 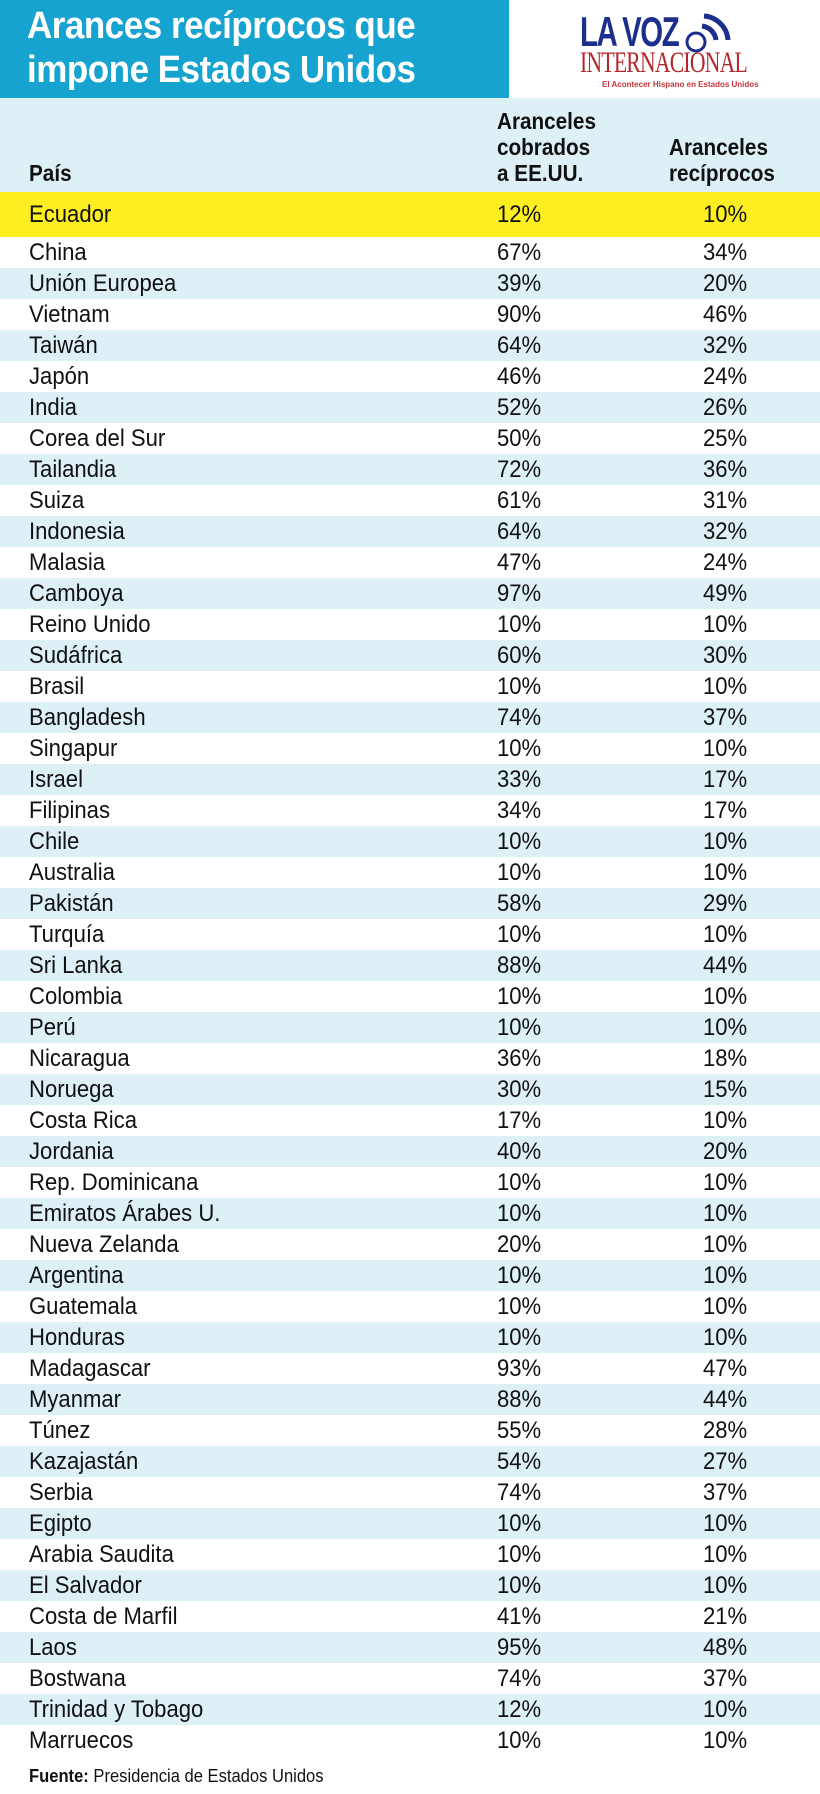 I want to click on country-cell: Ecuador, so click(x=70, y=214).